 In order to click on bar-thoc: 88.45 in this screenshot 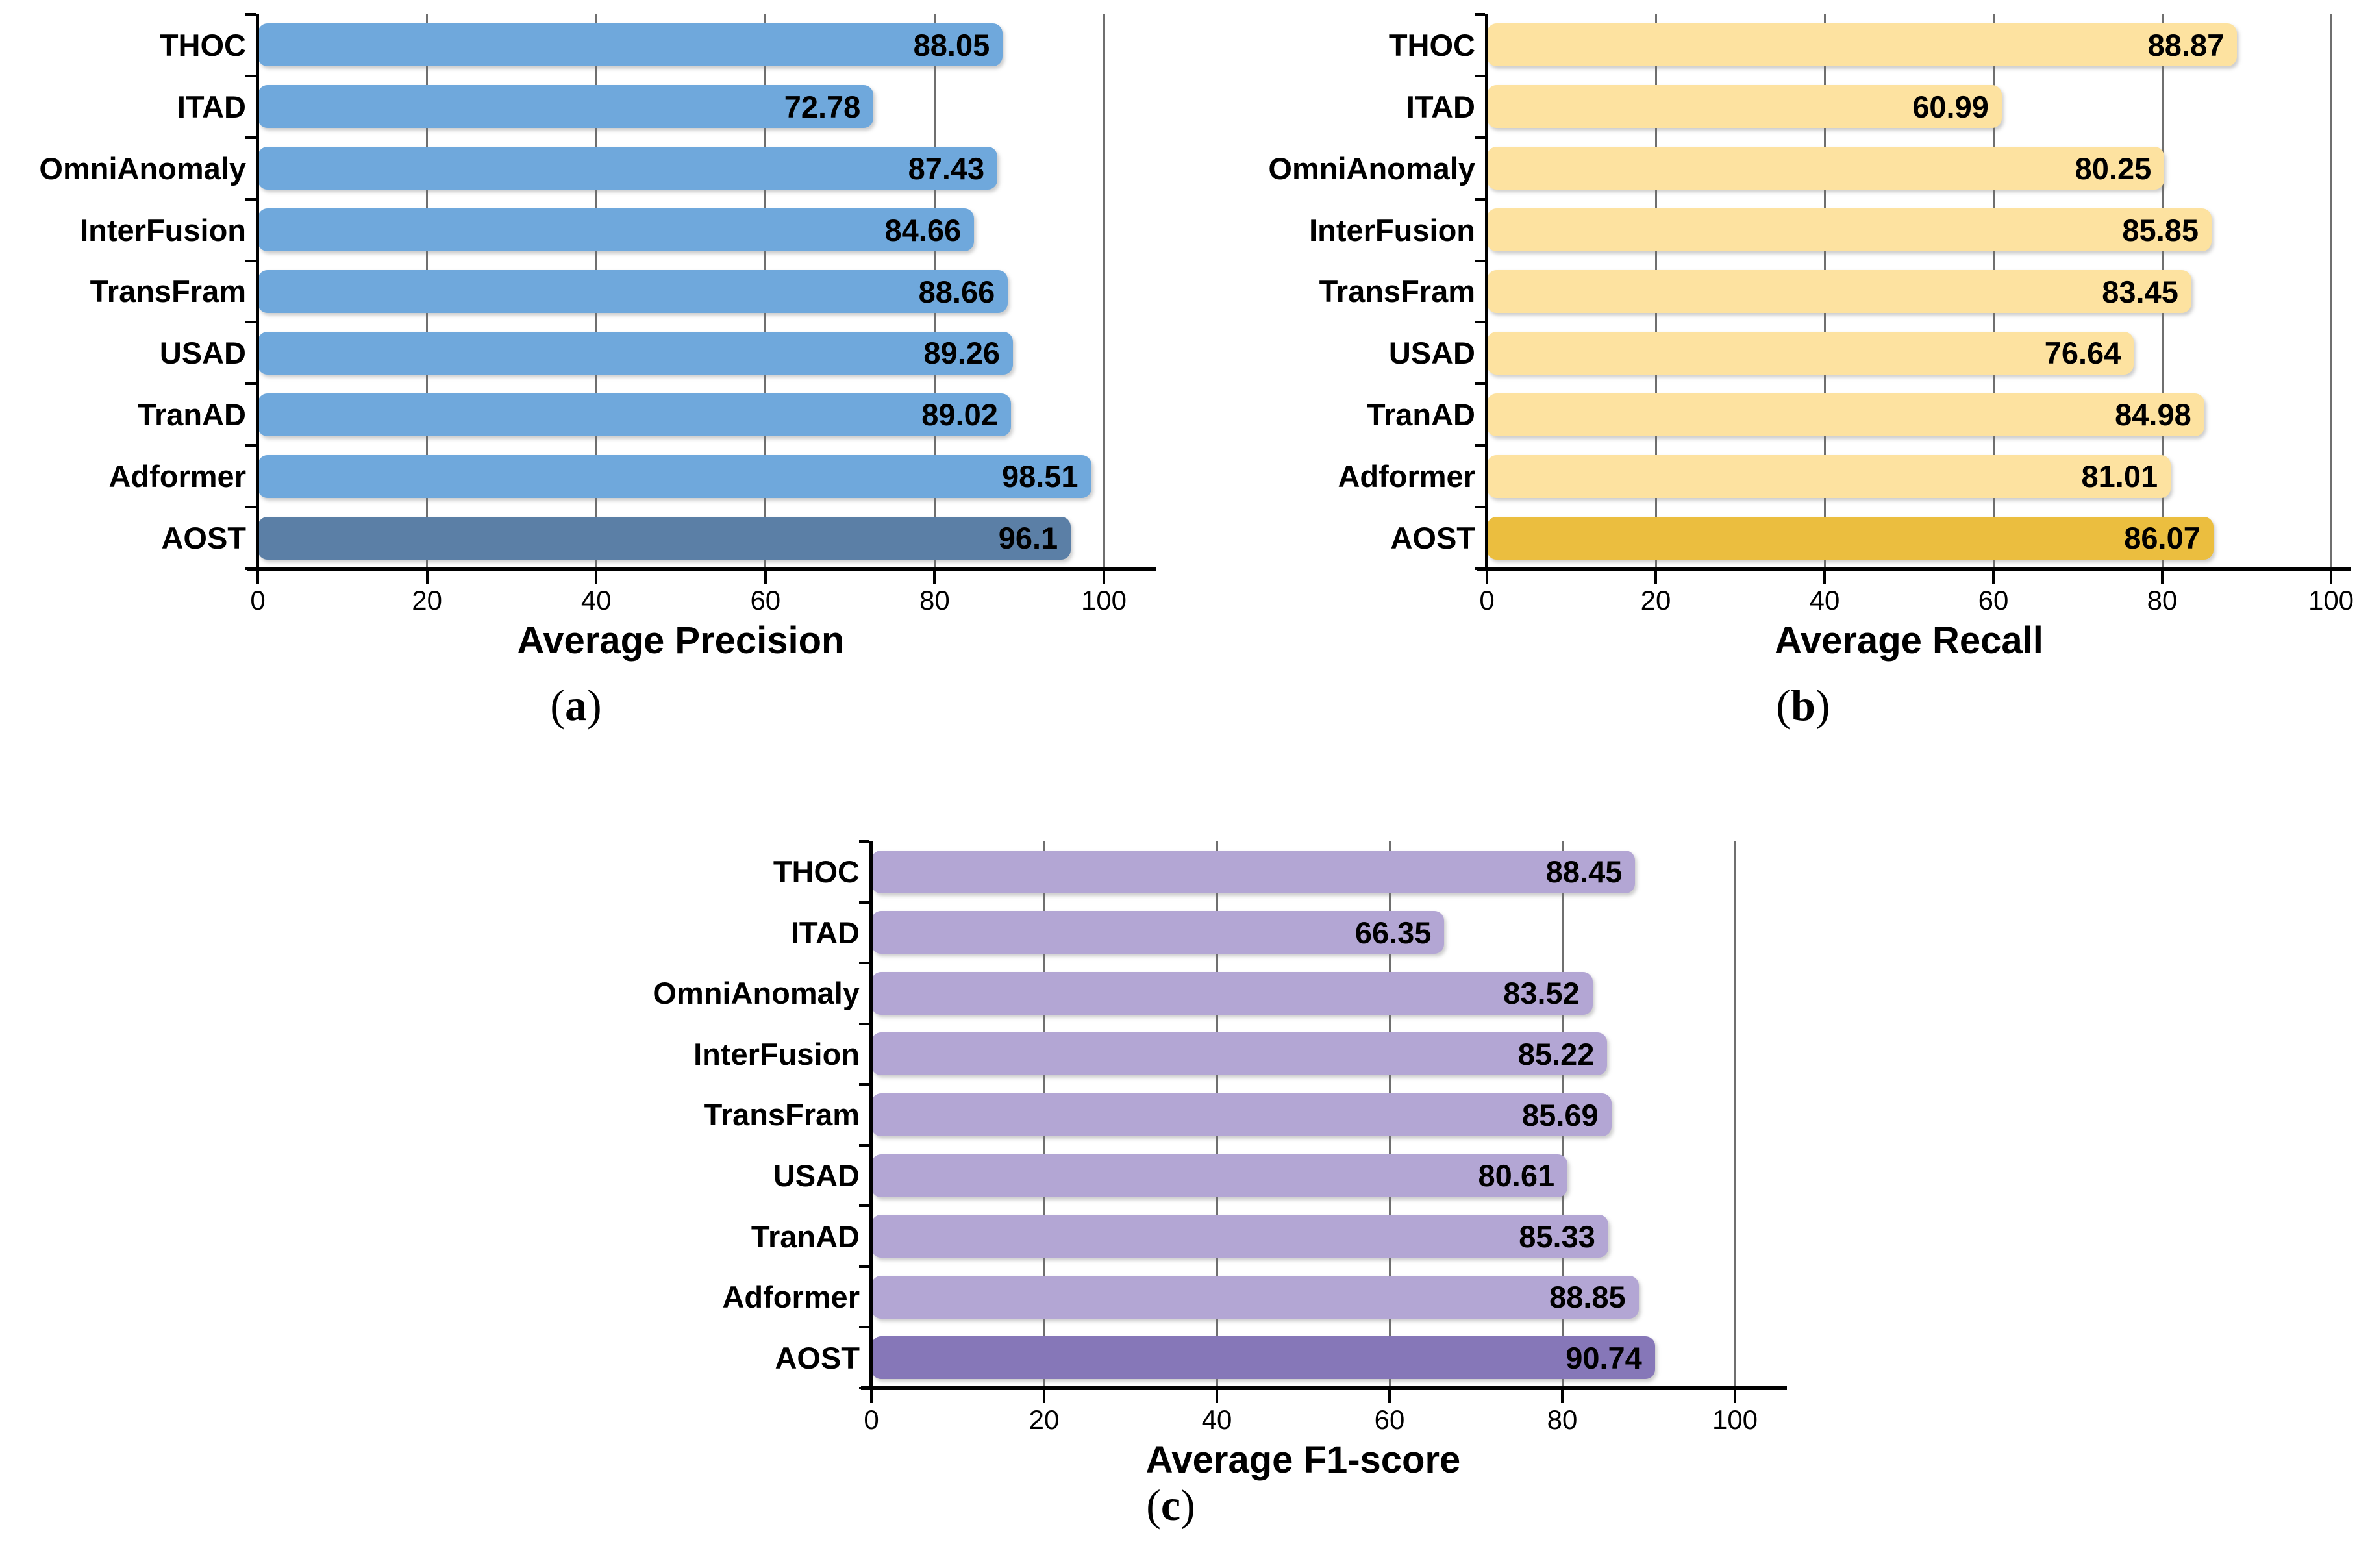, I will do `click(1254, 871)`.